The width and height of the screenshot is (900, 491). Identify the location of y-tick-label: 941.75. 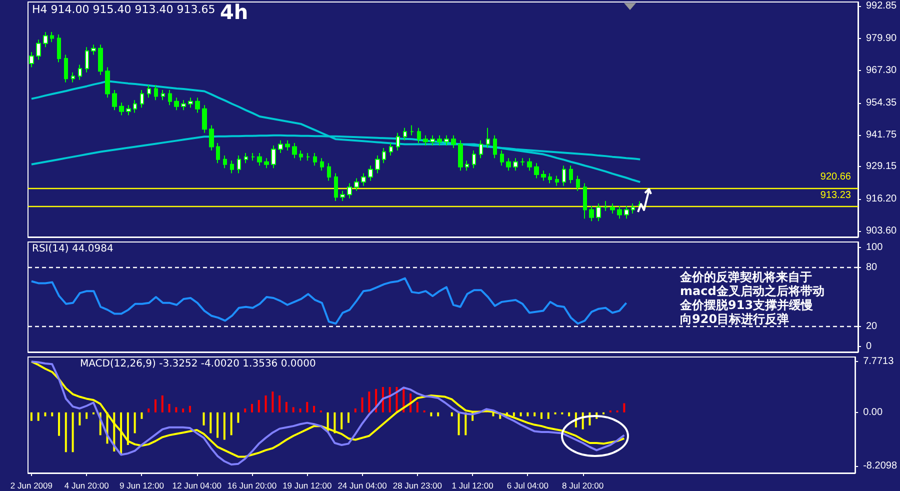
(882, 134).